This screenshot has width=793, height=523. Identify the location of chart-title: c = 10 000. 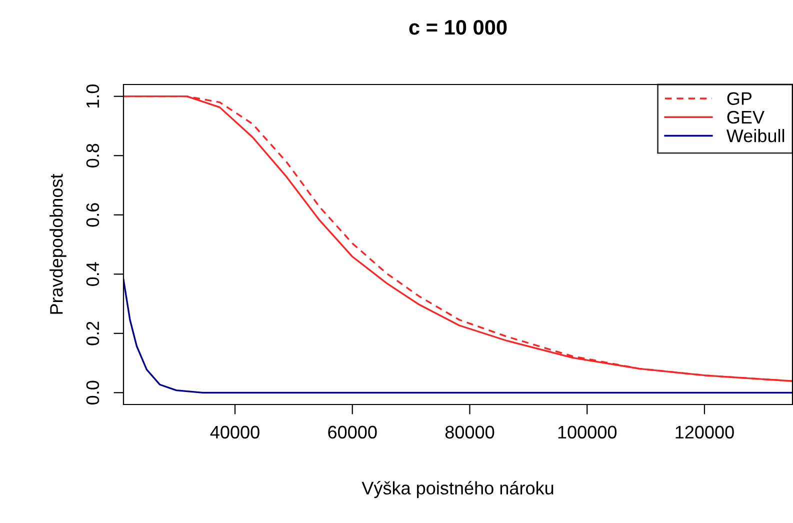
(458, 27).